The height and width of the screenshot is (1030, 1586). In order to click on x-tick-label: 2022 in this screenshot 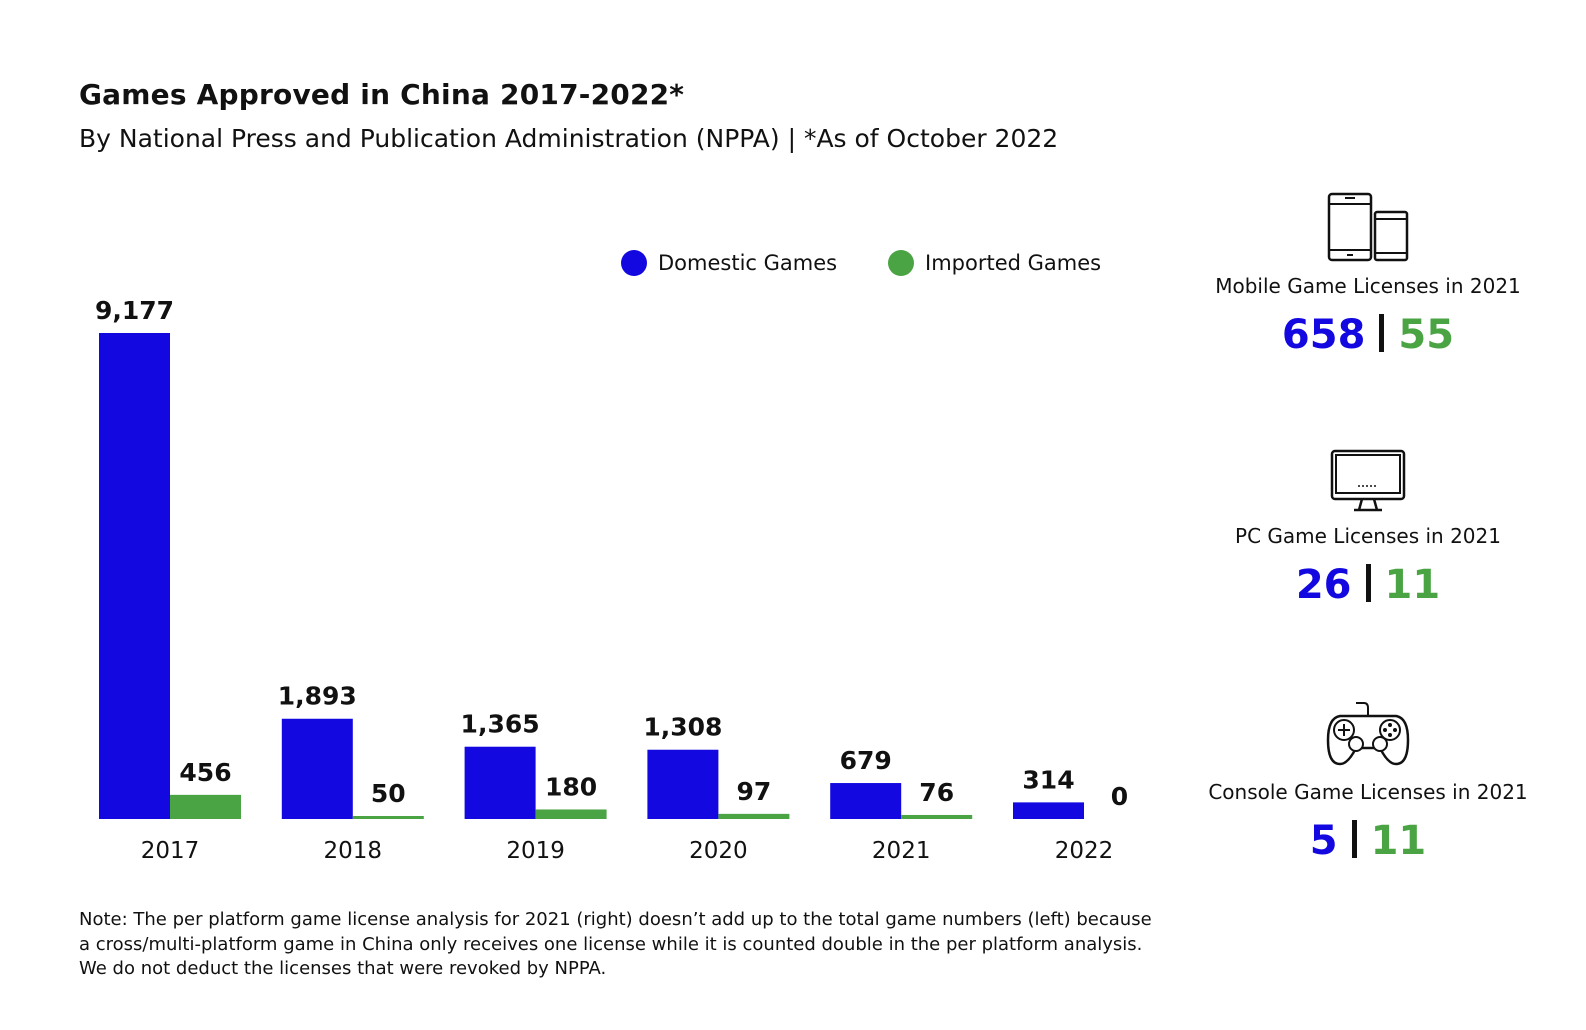, I will do `click(1084, 851)`.